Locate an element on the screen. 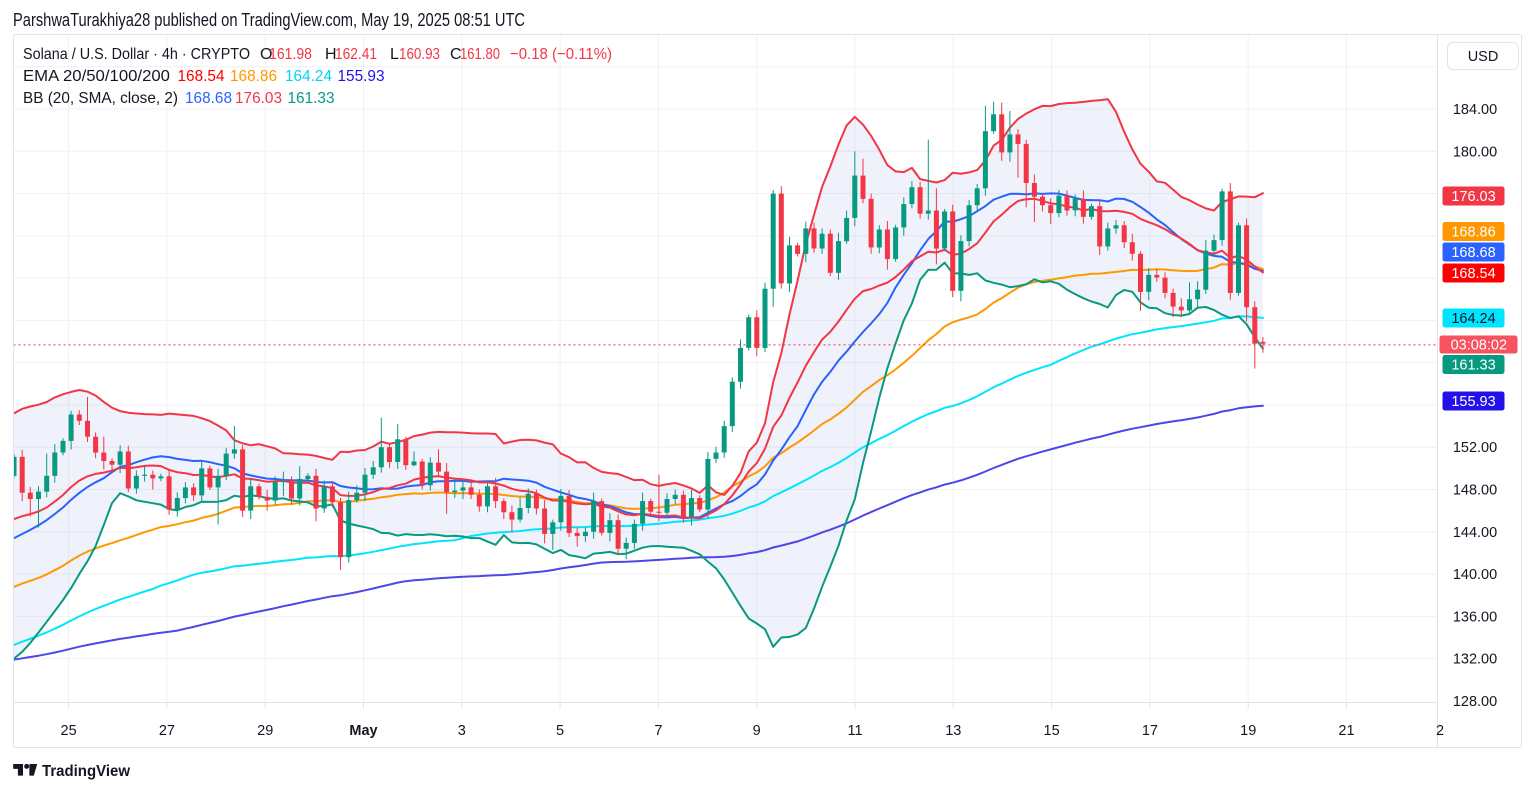 This screenshot has height=797, width=1536. svg-text: 11 is located at coordinates (854, 731).